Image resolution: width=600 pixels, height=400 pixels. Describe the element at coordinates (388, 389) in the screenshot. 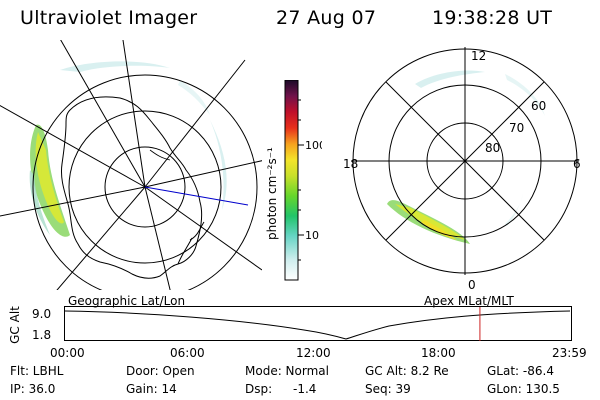

I see `seq-info: Seq: 39` at that location.